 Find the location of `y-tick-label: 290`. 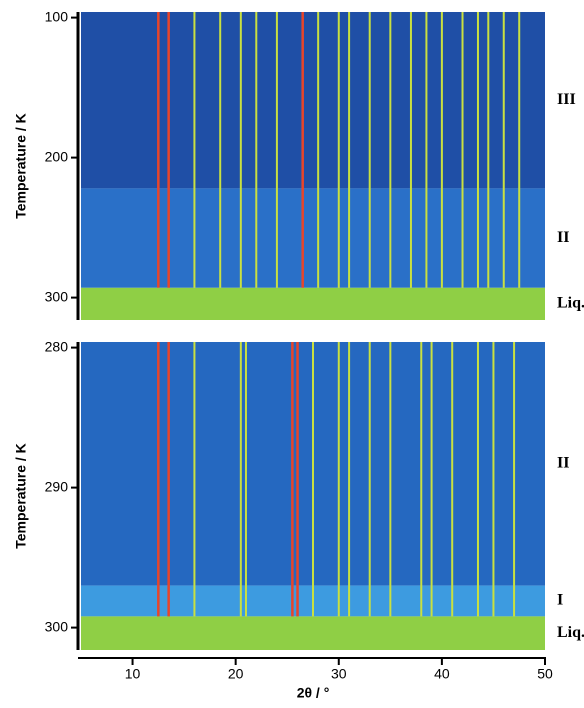

y-tick-label: 290 is located at coordinates (57, 486).